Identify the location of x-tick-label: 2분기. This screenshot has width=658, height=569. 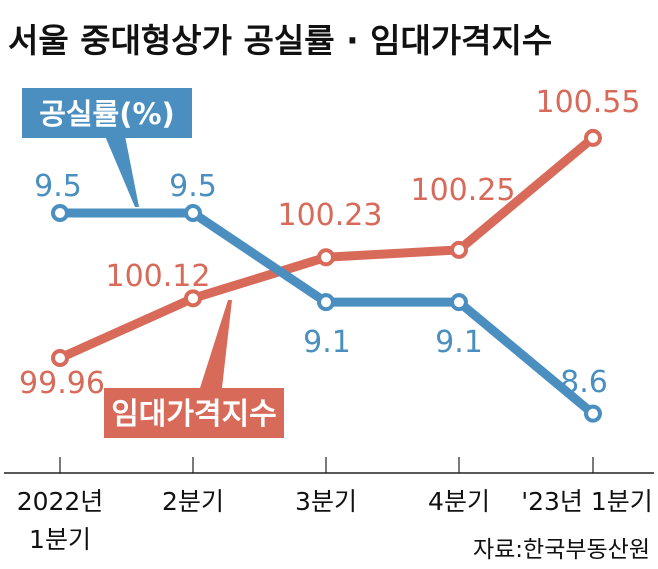
(193, 501).